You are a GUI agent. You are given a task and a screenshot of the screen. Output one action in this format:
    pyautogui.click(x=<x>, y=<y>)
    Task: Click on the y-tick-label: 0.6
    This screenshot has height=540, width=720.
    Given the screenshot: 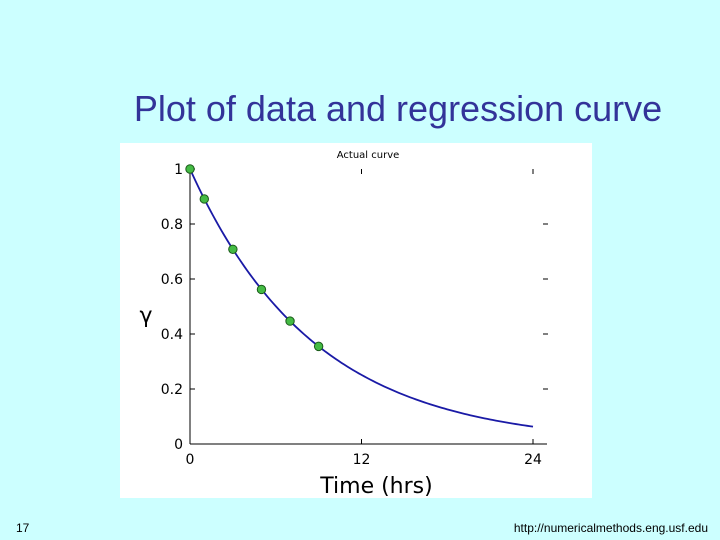 What is the action you would take?
    pyautogui.click(x=172, y=280)
    